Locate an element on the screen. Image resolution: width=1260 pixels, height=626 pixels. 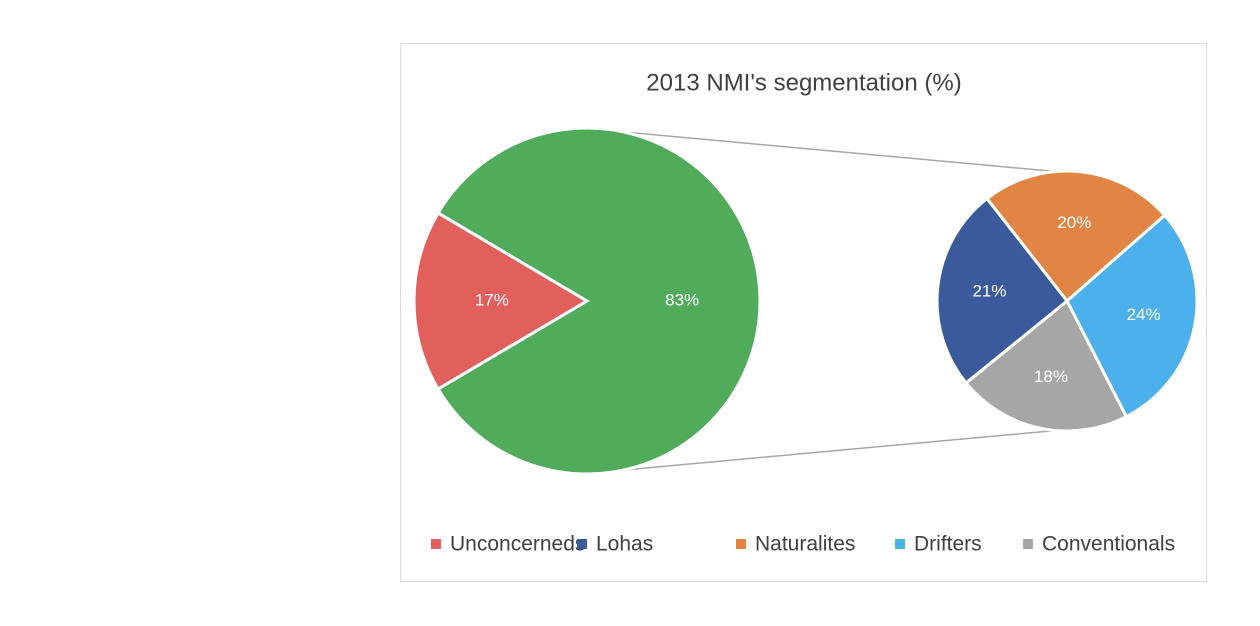
connector-line-top is located at coordinates (818, 150).